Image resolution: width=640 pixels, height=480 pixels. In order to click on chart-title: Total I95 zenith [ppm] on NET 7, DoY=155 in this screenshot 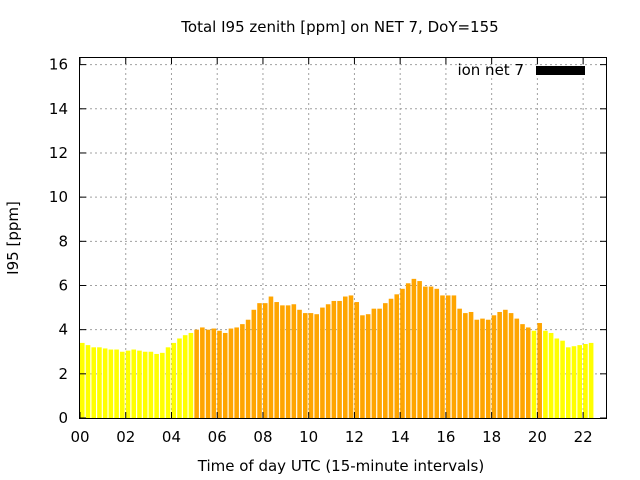, I will do `click(339, 27)`.